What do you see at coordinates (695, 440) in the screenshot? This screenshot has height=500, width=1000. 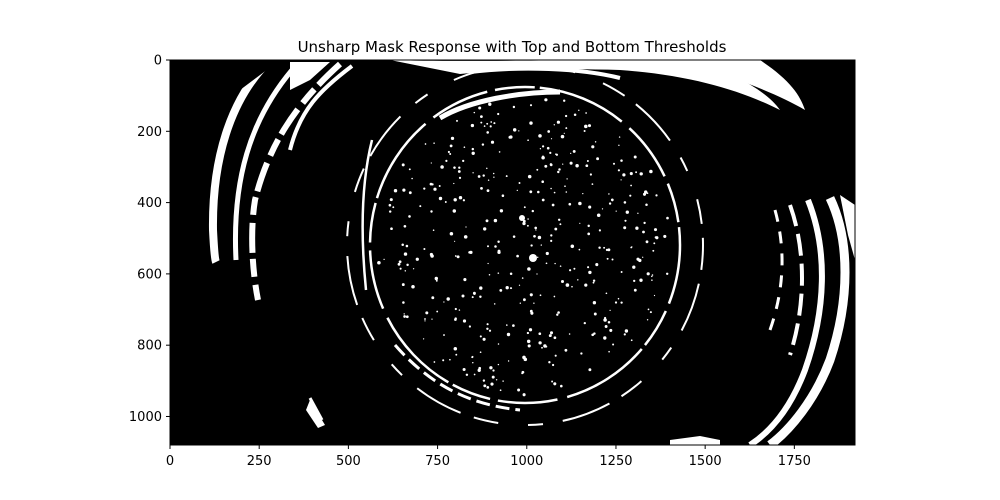 I see `bottom-band` at bounding box center [695, 440].